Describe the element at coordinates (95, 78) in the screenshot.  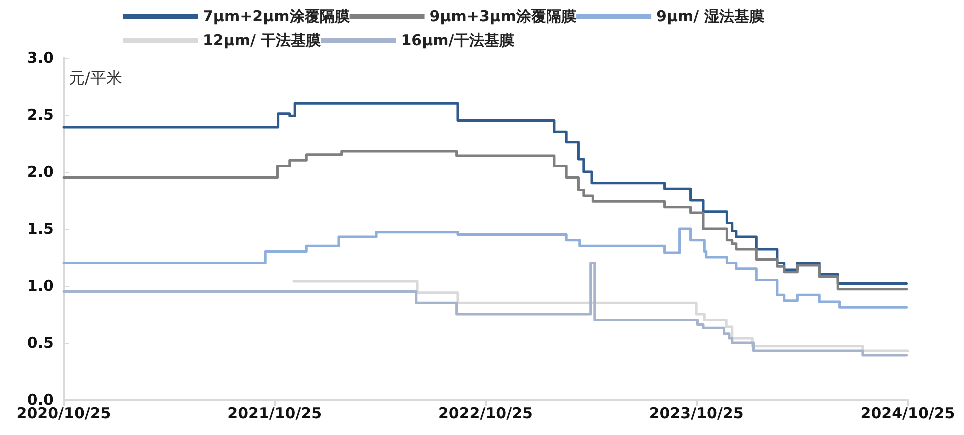
I see `y-axis-title: 元/平米` at that location.